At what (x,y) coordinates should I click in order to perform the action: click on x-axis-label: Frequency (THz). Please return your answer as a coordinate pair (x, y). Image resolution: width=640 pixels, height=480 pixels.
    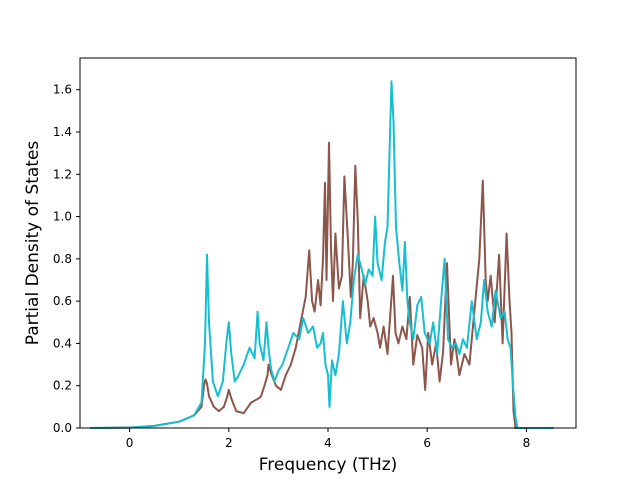
    Looking at the image, I should click on (328, 465).